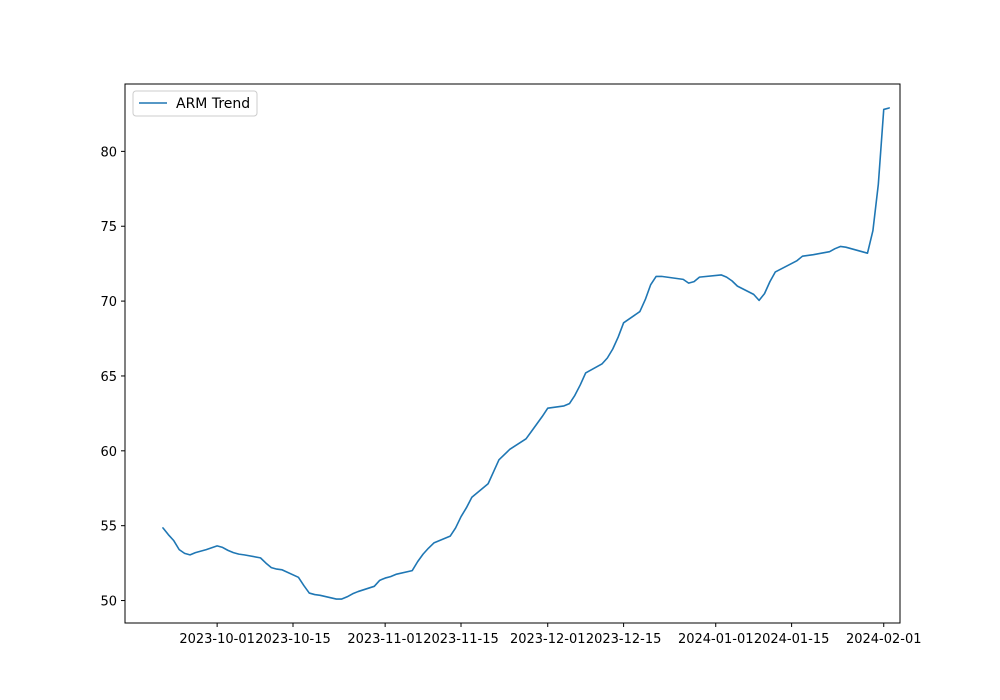  What do you see at coordinates (108, 377) in the screenshot?
I see `y-tick-label: 65` at bounding box center [108, 377].